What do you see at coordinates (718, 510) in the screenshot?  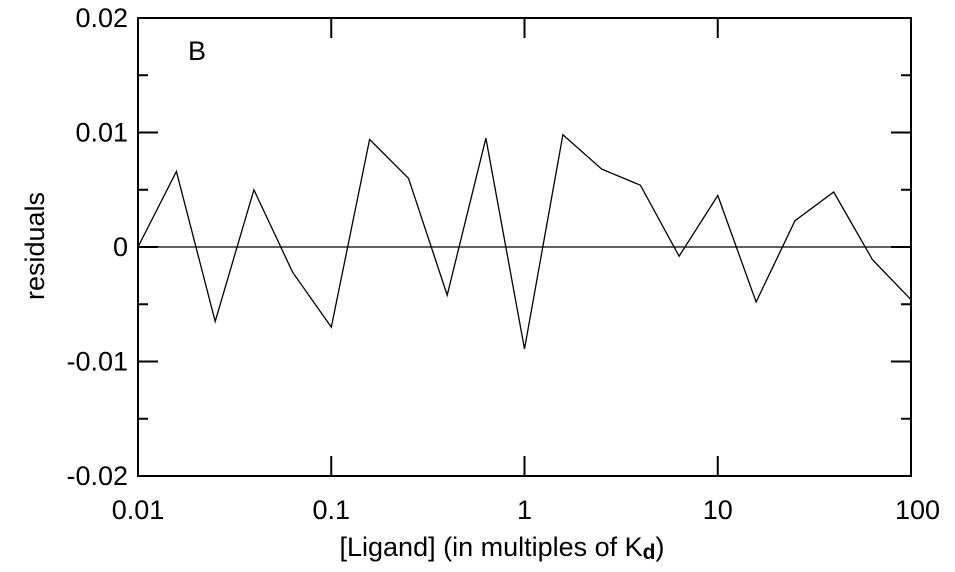 I see `x-tick-label: 10` at bounding box center [718, 510].